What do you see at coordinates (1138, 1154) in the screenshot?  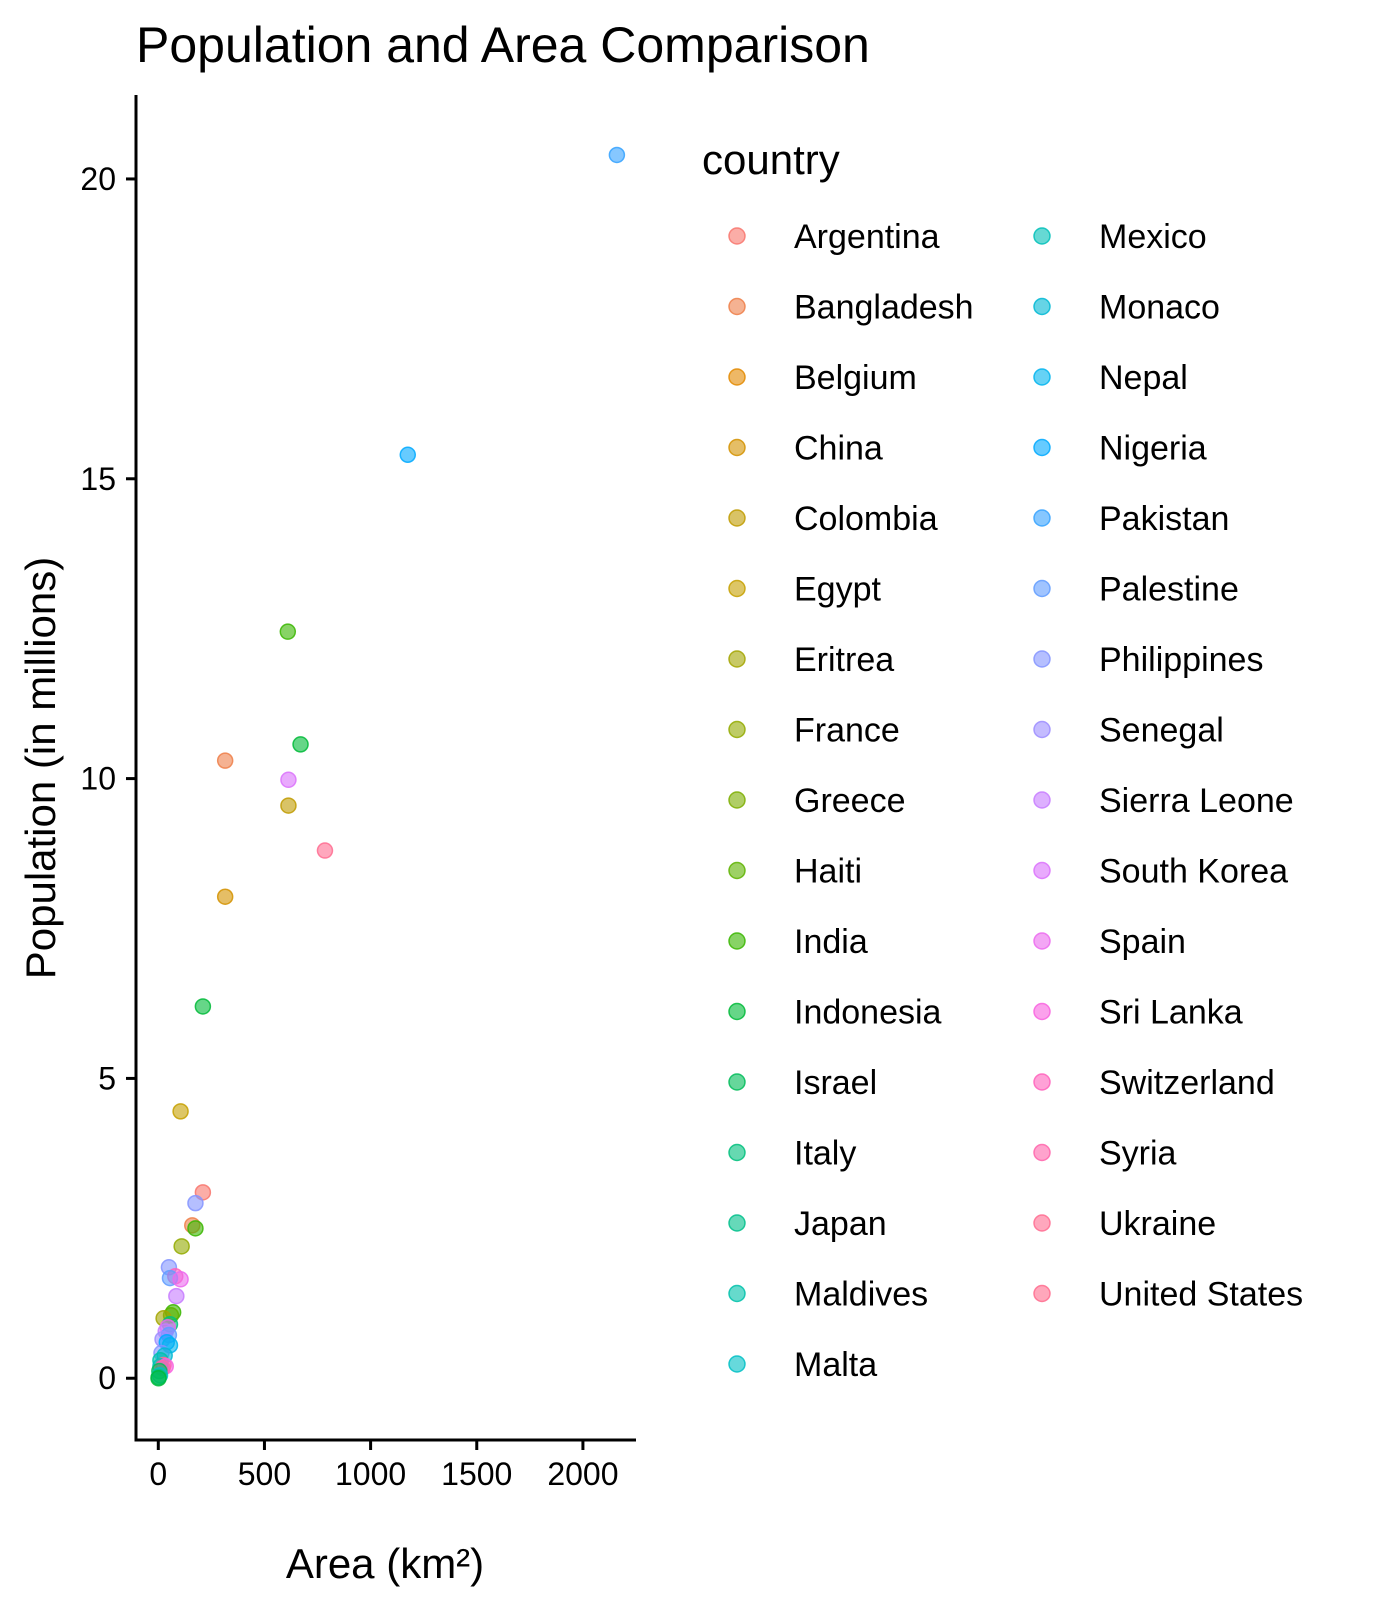 I see `legend-label-30: Syria` at bounding box center [1138, 1154].